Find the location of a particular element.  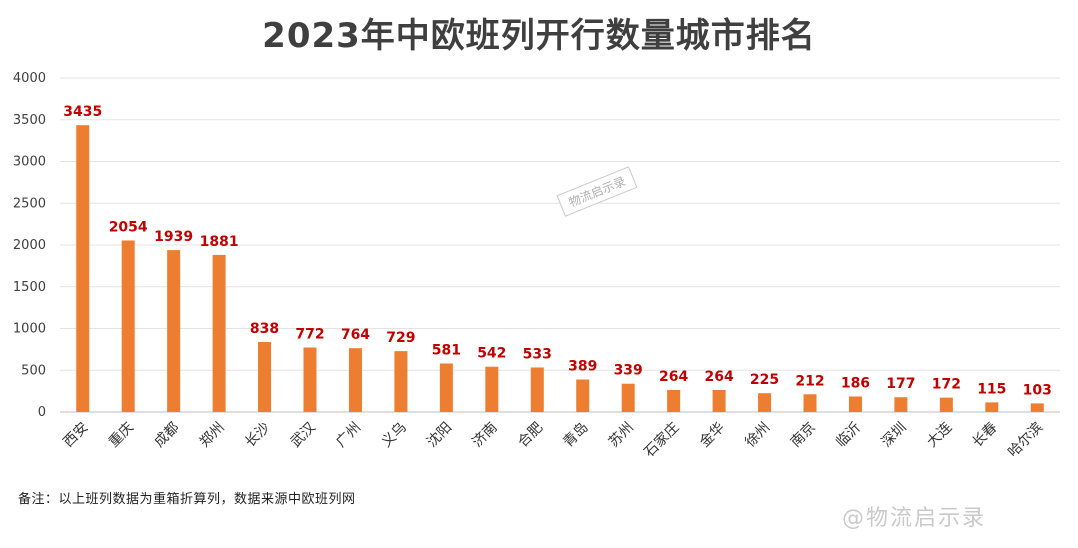

data-label: 838 is located at coordinates (264, 329).